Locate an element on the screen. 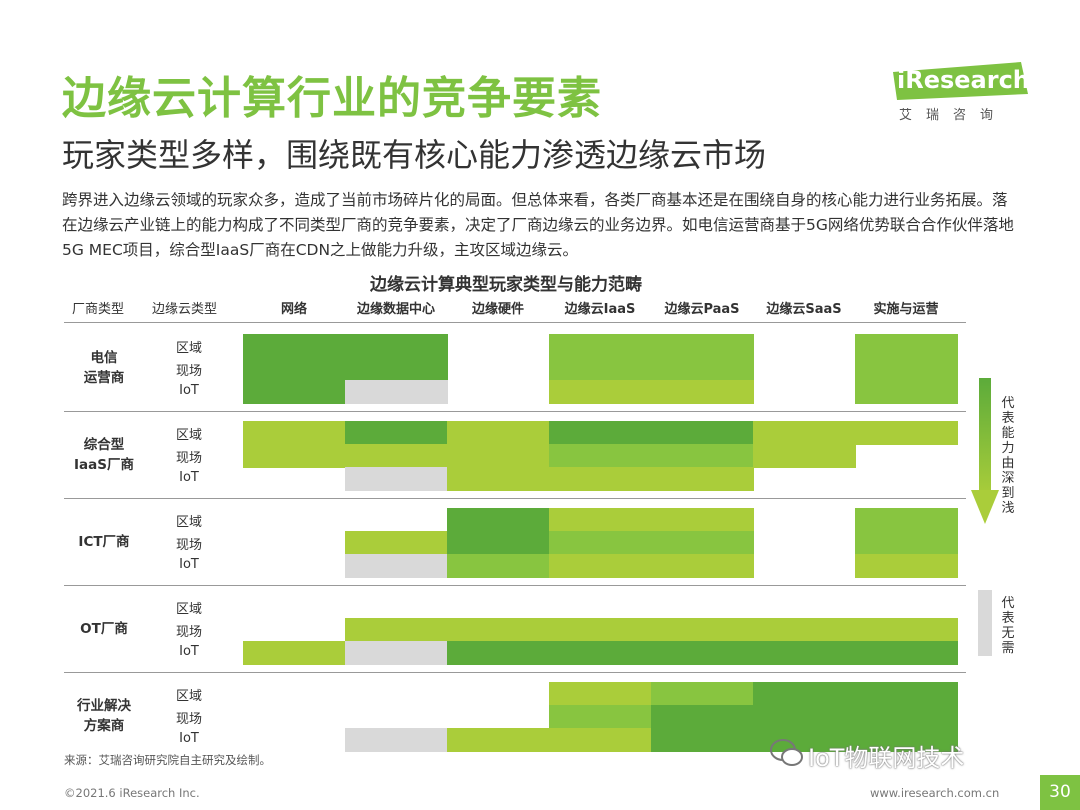 The image size is (1080, 810). vendor-label: 行业解决 方案商 is located at coordinates (104, 716).